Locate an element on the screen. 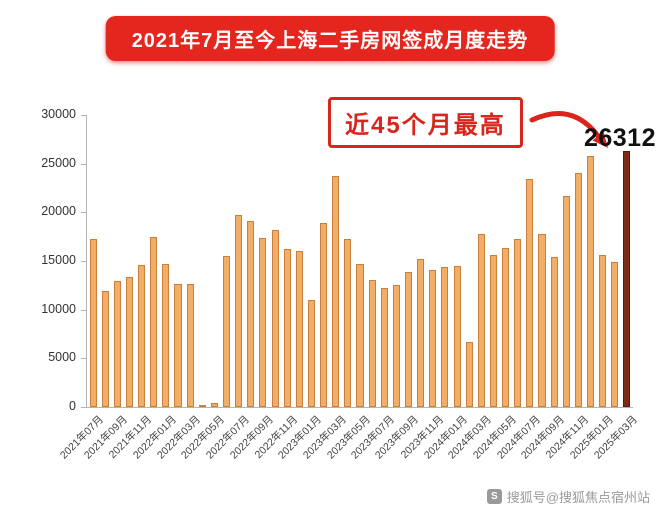 Image resolution: width=660 pixels, height=514 pixels. chart-title-banner: 2021年7月至今上海二手房网签成月度走势 is located at coordinates (330, 38).